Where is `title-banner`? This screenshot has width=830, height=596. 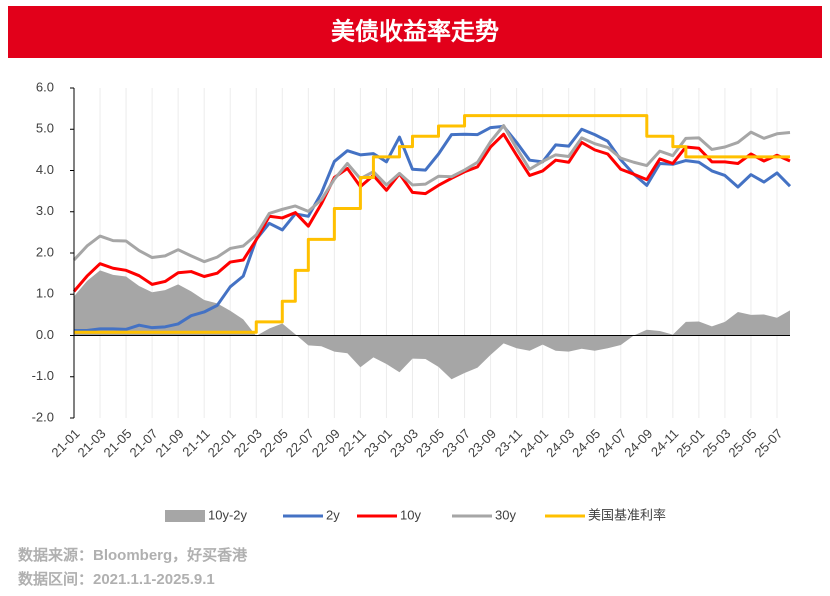 title-banner is located at coordinates (415, 32).